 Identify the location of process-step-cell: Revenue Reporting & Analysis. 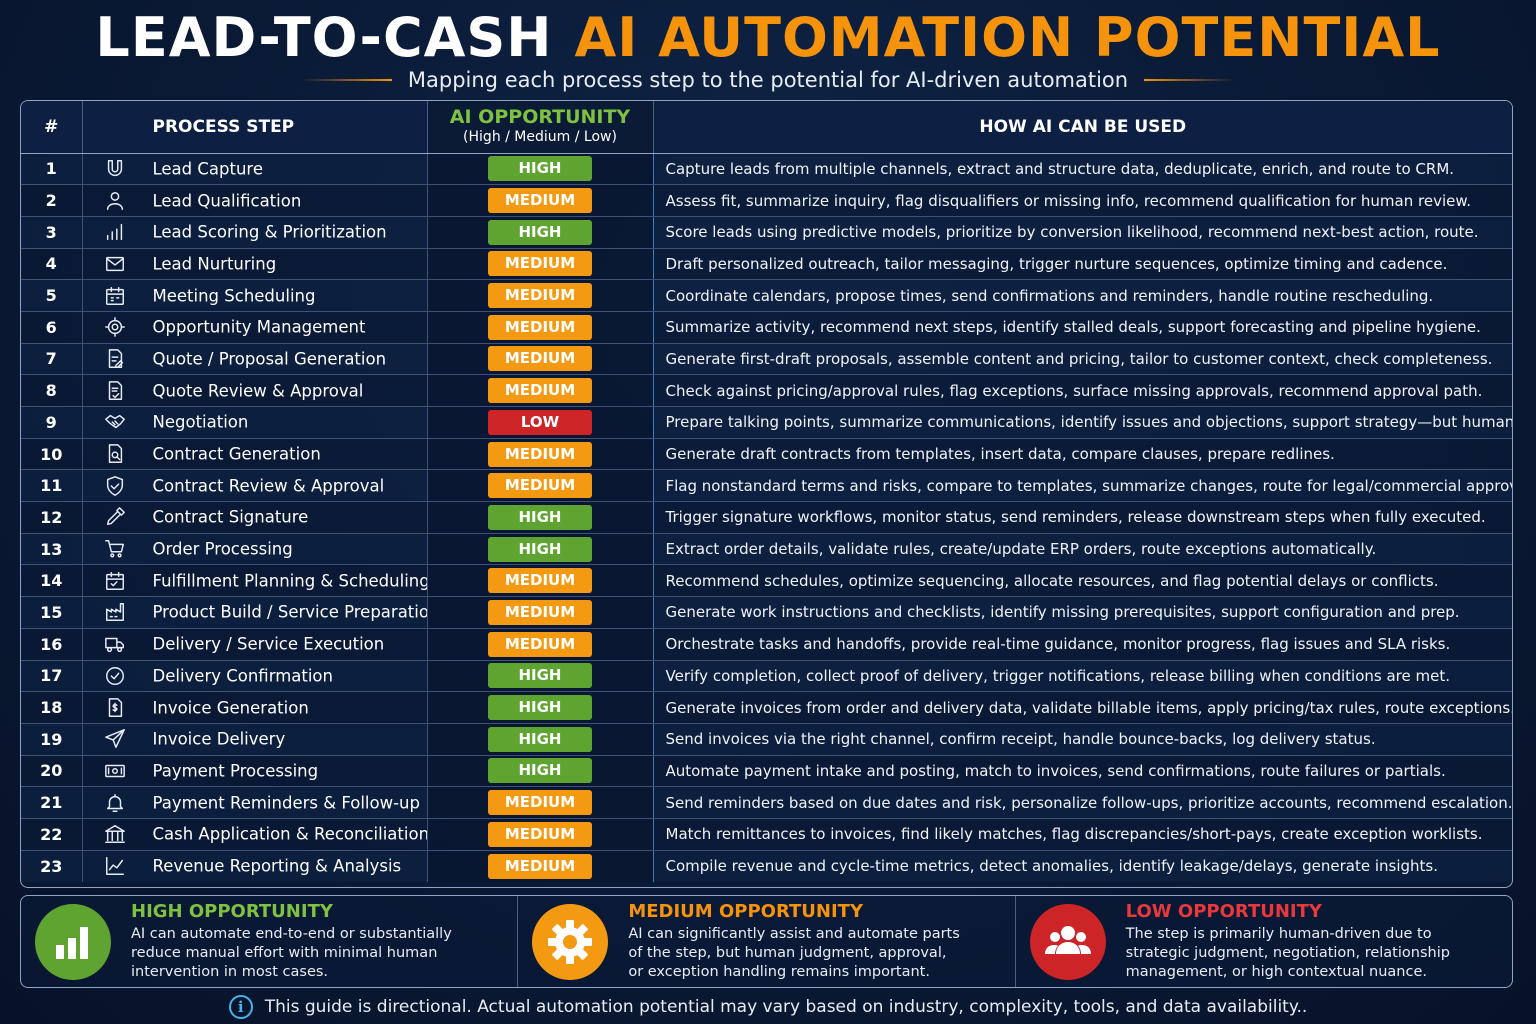
(255, 866).